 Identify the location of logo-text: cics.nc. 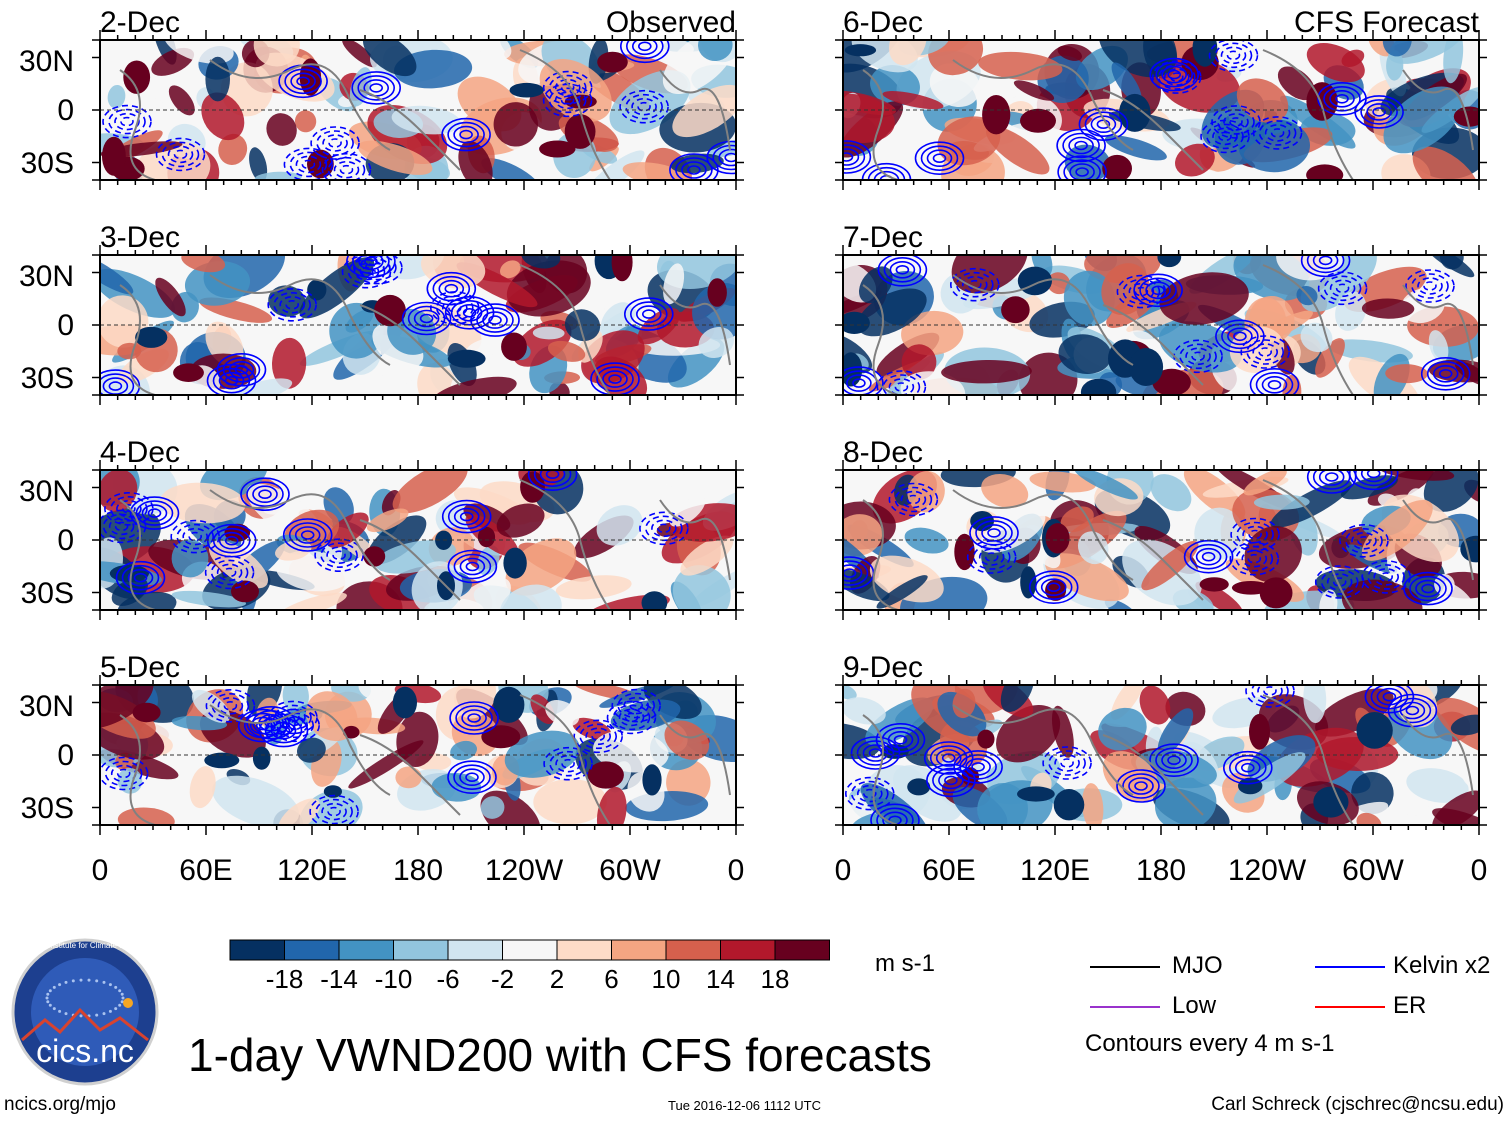
(85, 1051).